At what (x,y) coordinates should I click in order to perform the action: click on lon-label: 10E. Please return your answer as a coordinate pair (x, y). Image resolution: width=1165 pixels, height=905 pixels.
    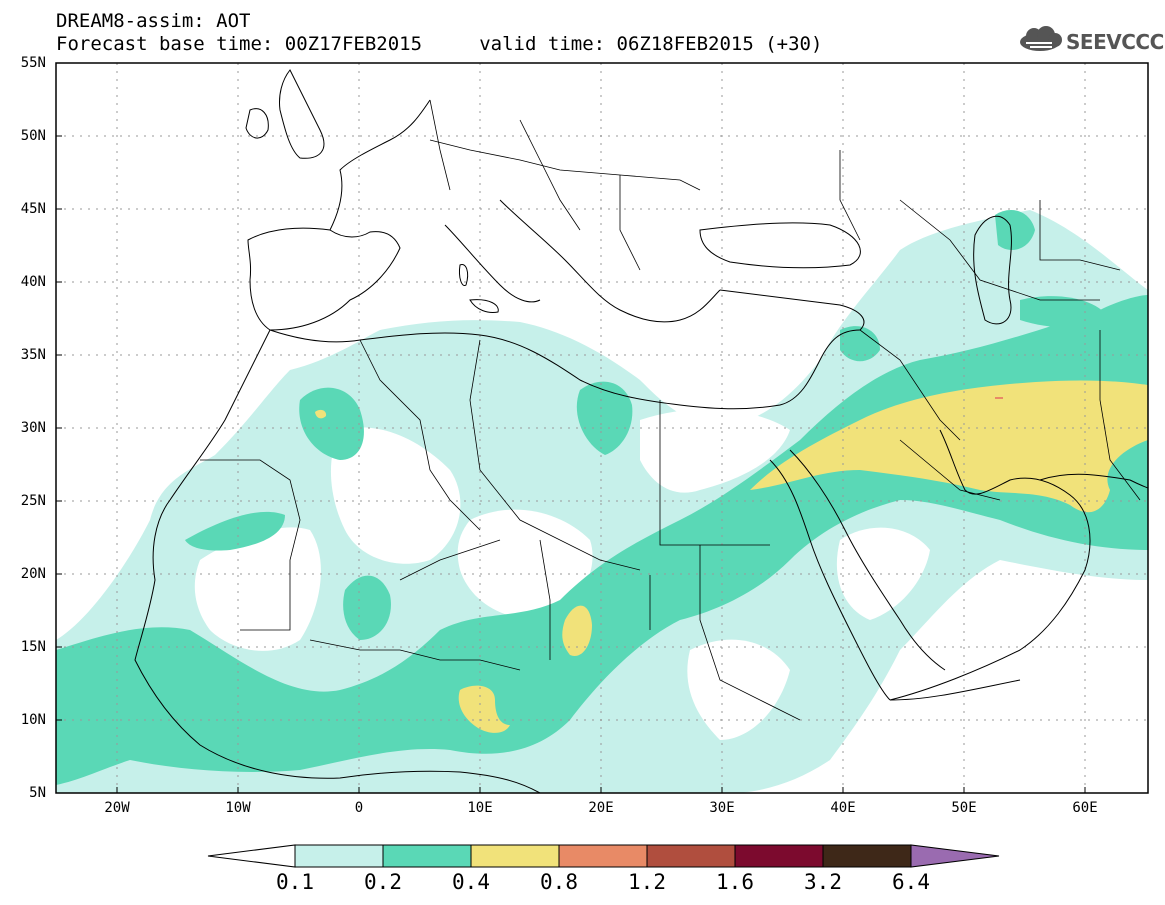
    Looking at the image, I should click on (480, 808).